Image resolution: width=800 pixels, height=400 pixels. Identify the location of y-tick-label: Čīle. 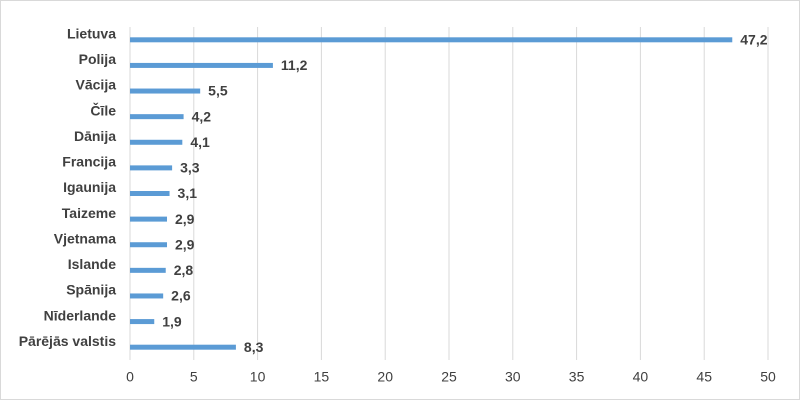
(103, 109).